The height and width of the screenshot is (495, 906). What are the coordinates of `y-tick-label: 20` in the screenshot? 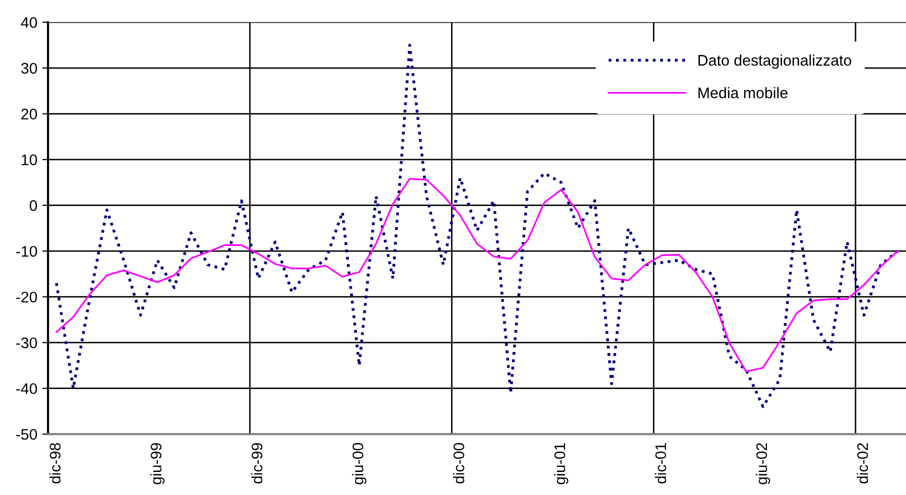 It's located at (29, 114).